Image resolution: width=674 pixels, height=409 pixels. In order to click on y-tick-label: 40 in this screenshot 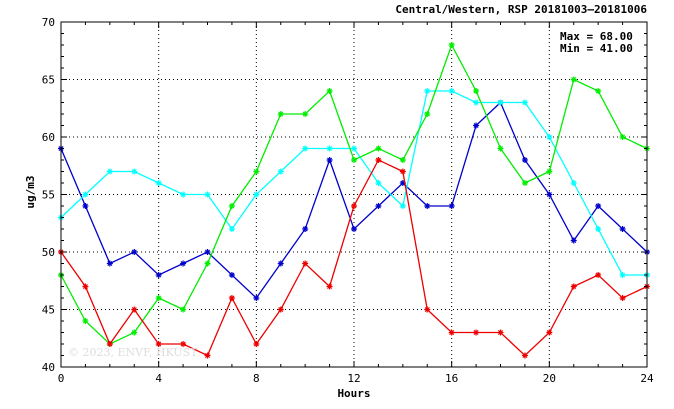, I will do `click(48, 367)`.